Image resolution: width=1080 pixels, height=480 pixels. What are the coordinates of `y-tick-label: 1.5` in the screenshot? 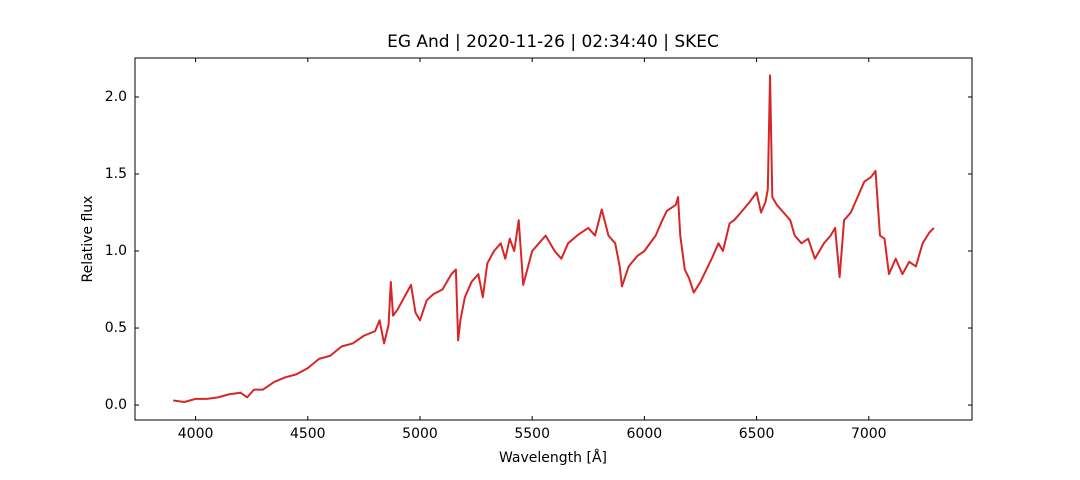 It's located at (116, 174).